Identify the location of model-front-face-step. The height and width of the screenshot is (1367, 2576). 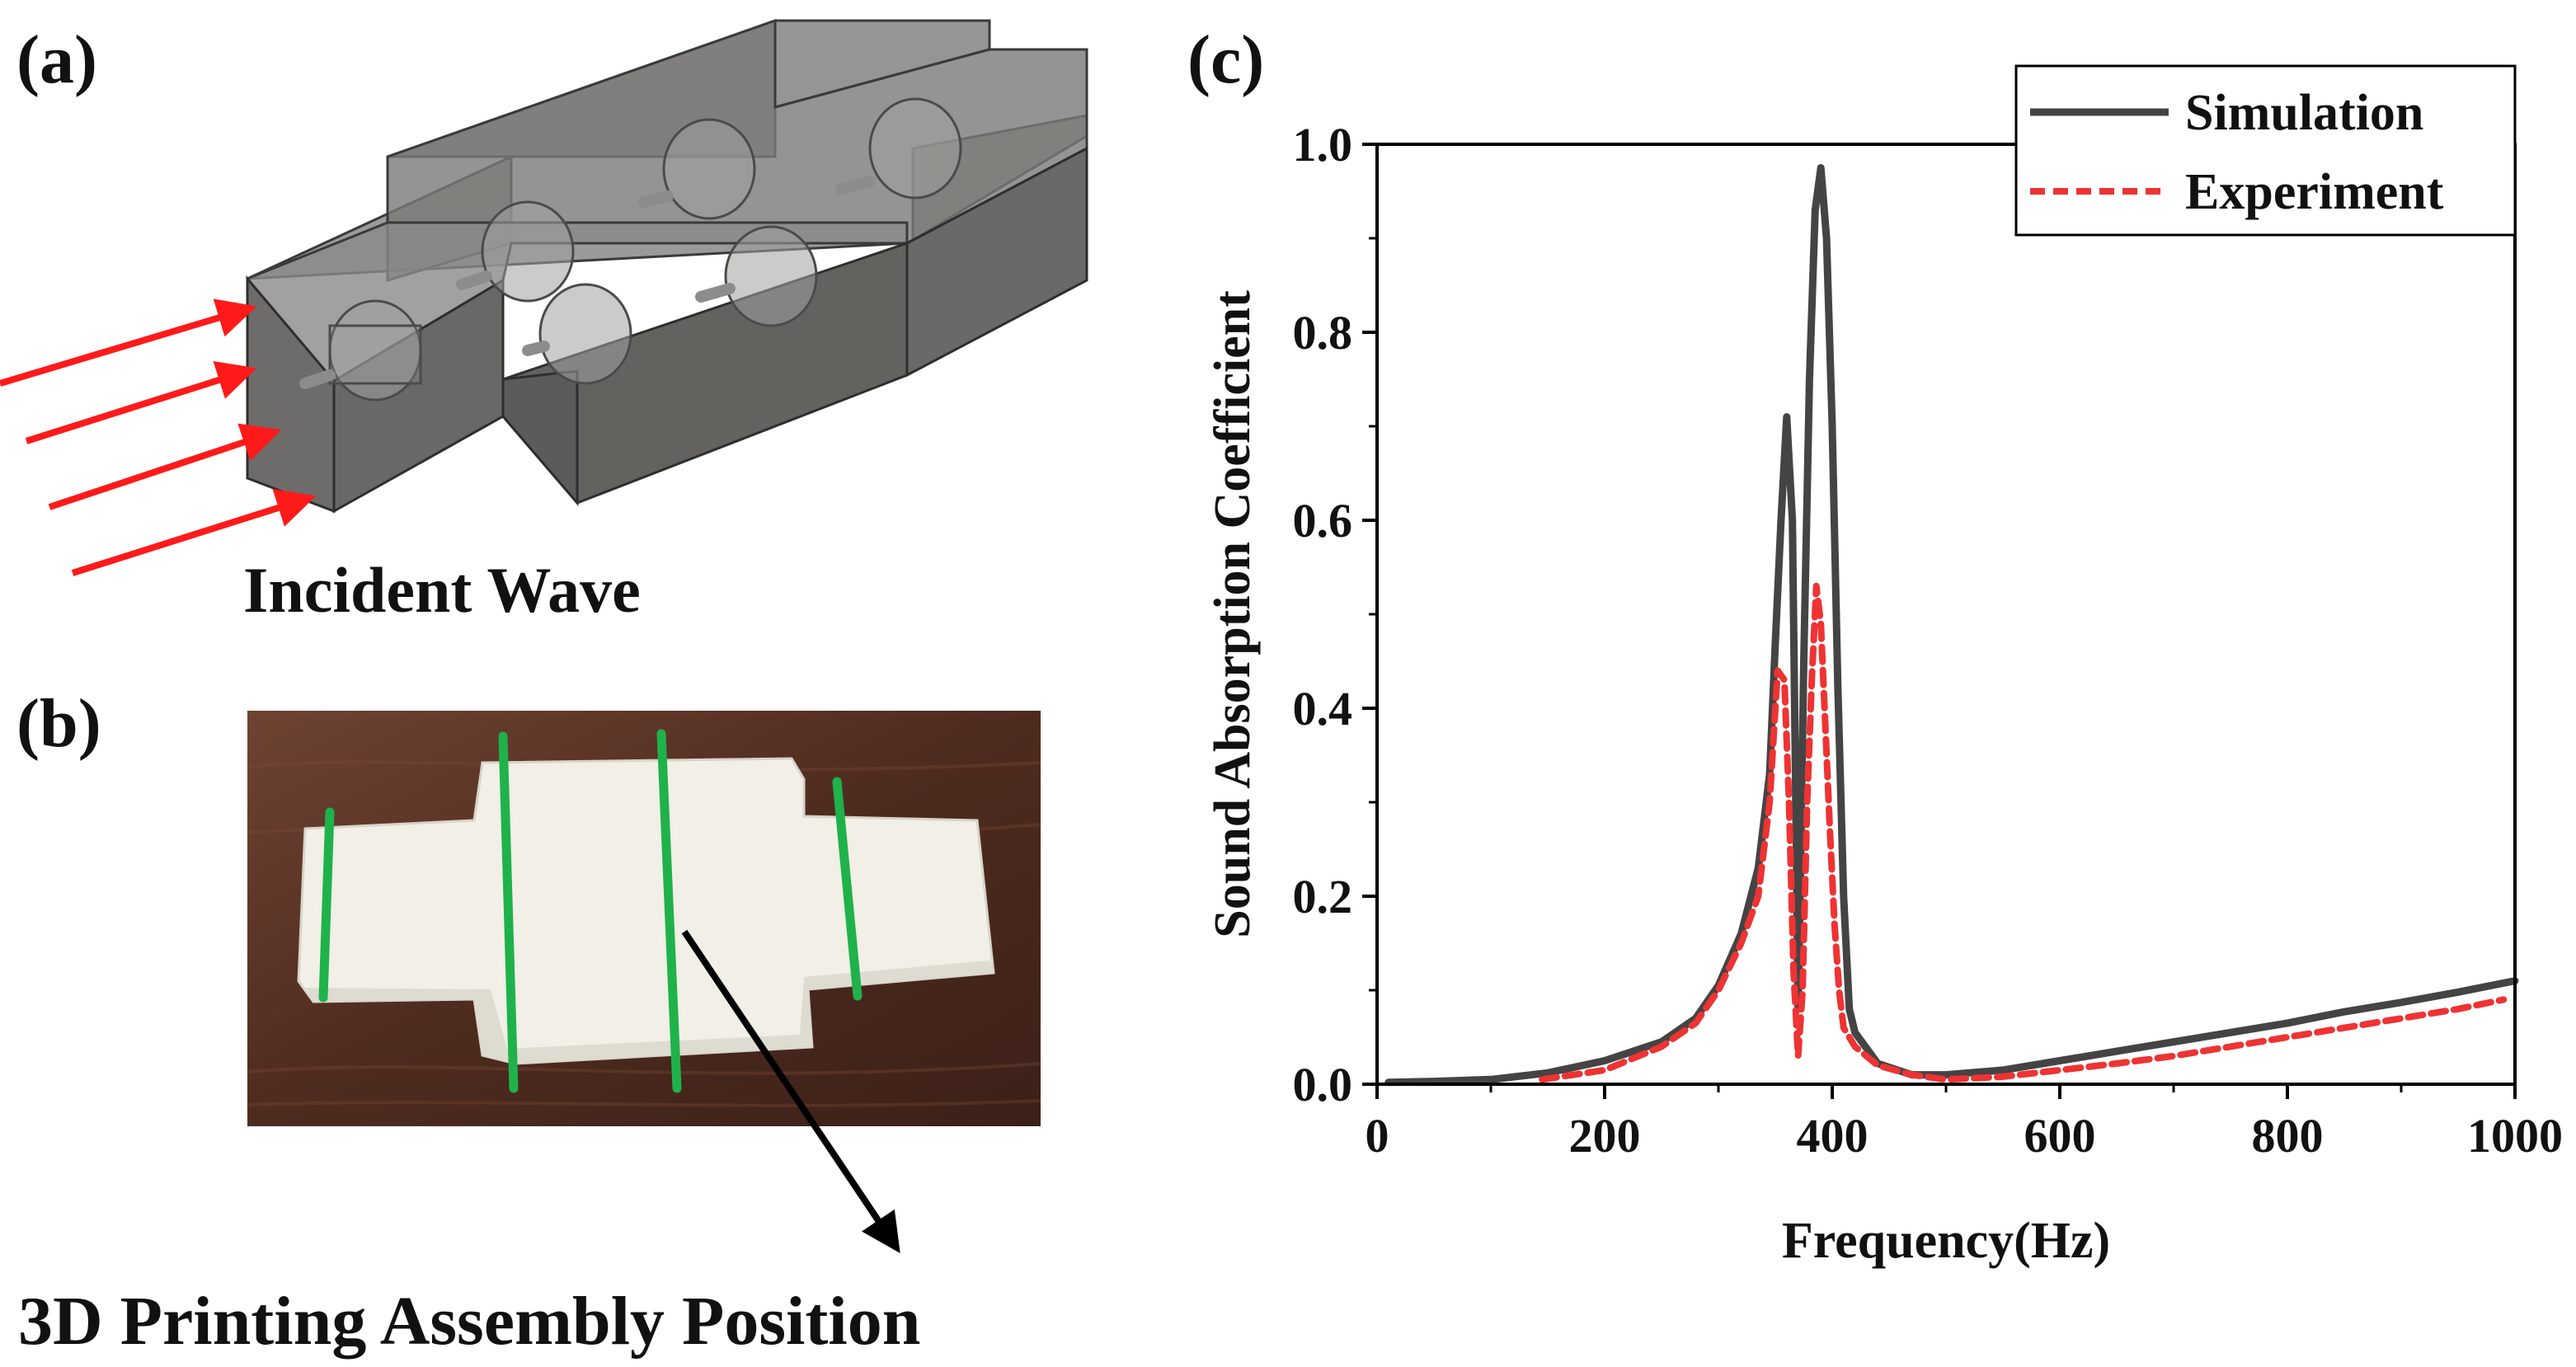
(540, 438).